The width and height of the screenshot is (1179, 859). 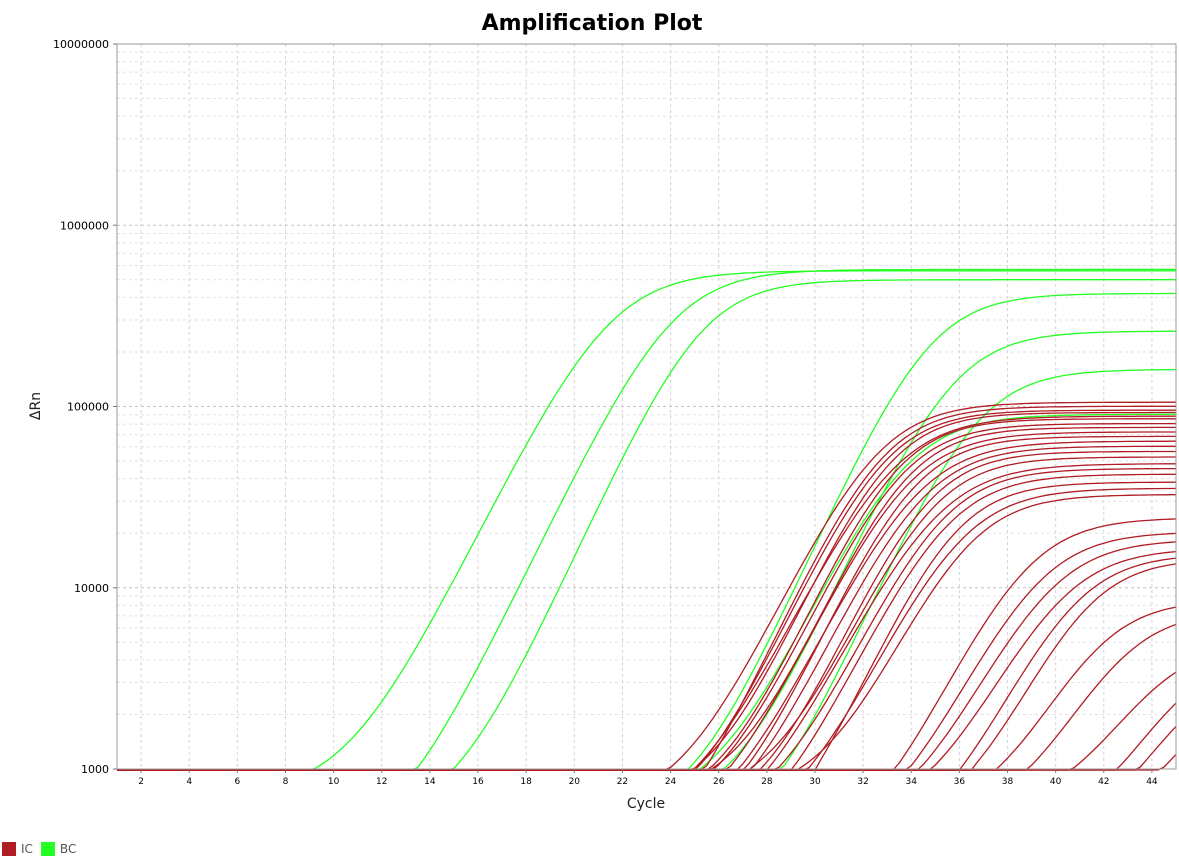 I want to click on x-tick-label: 4, so click(x=189, y=782).